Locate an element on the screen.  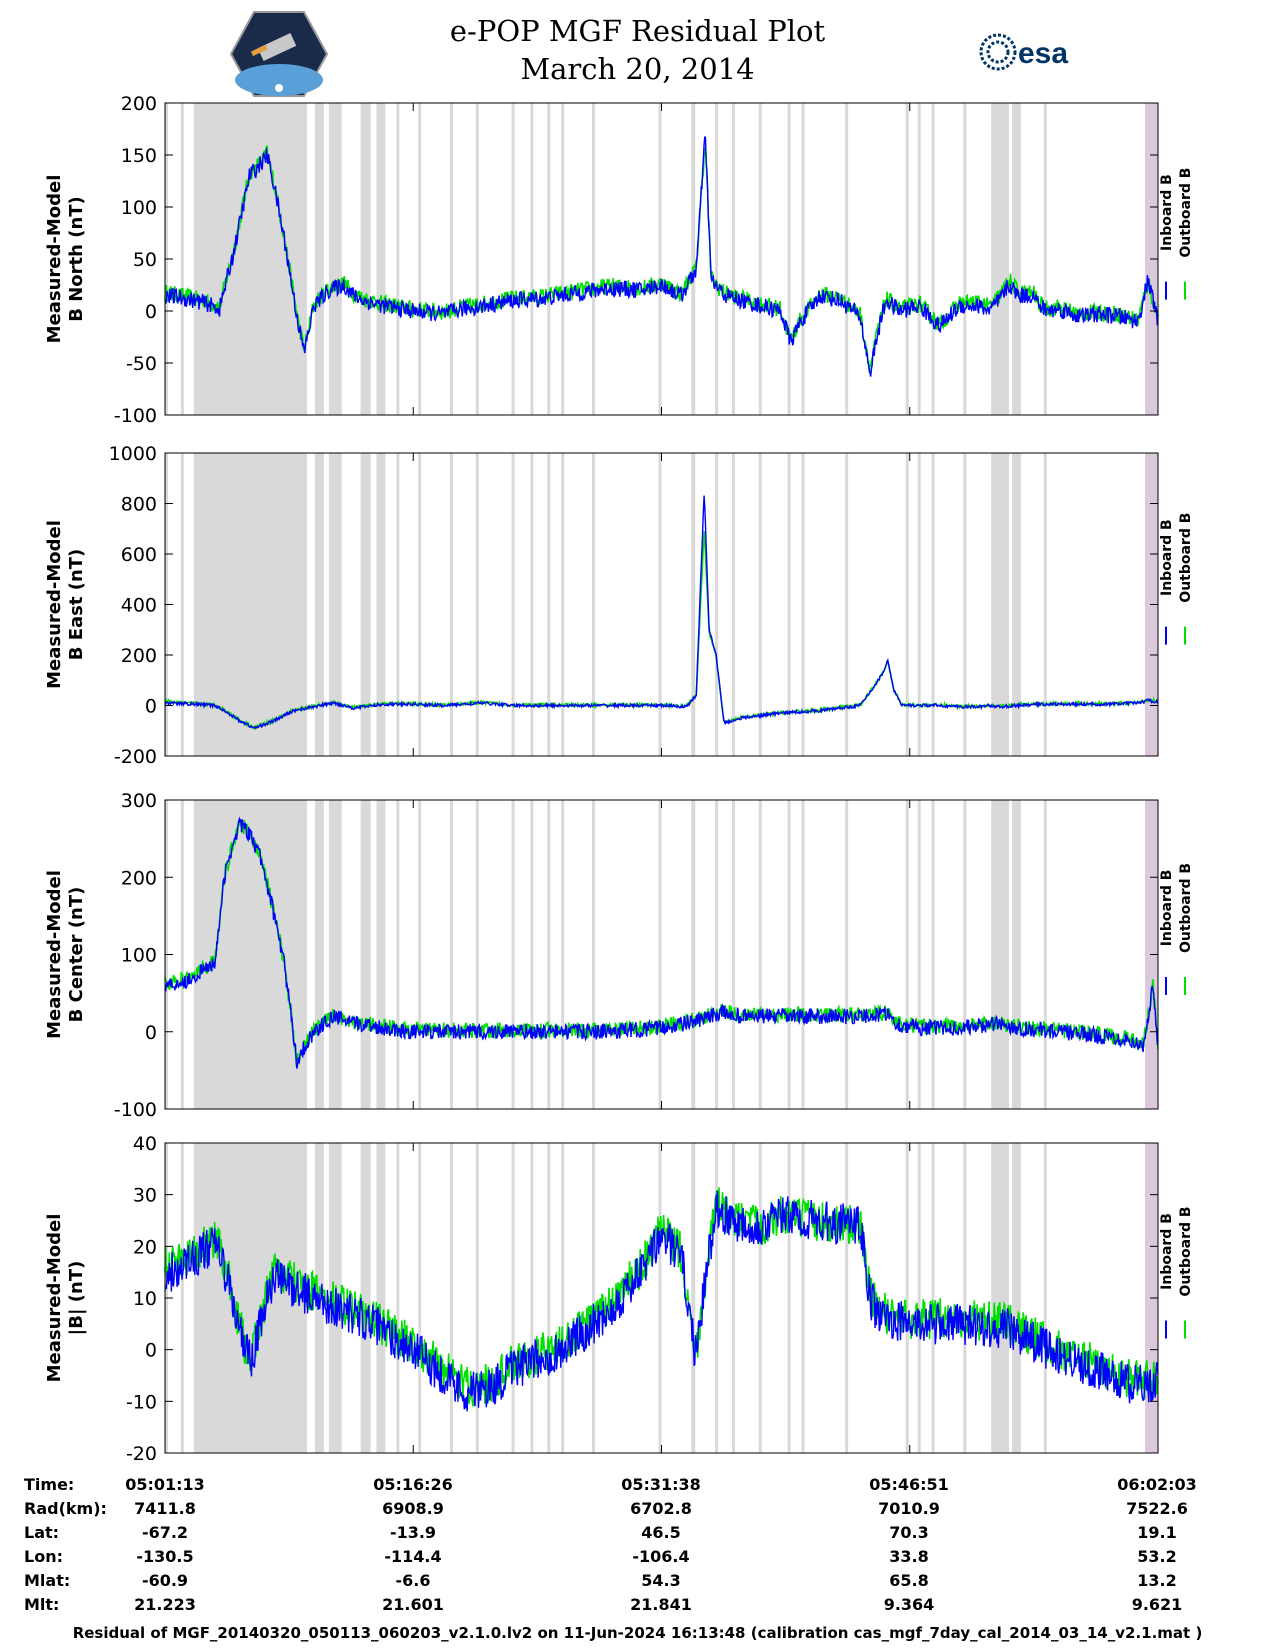
info-value: 21.601 is located at coordinates (413, 1604).